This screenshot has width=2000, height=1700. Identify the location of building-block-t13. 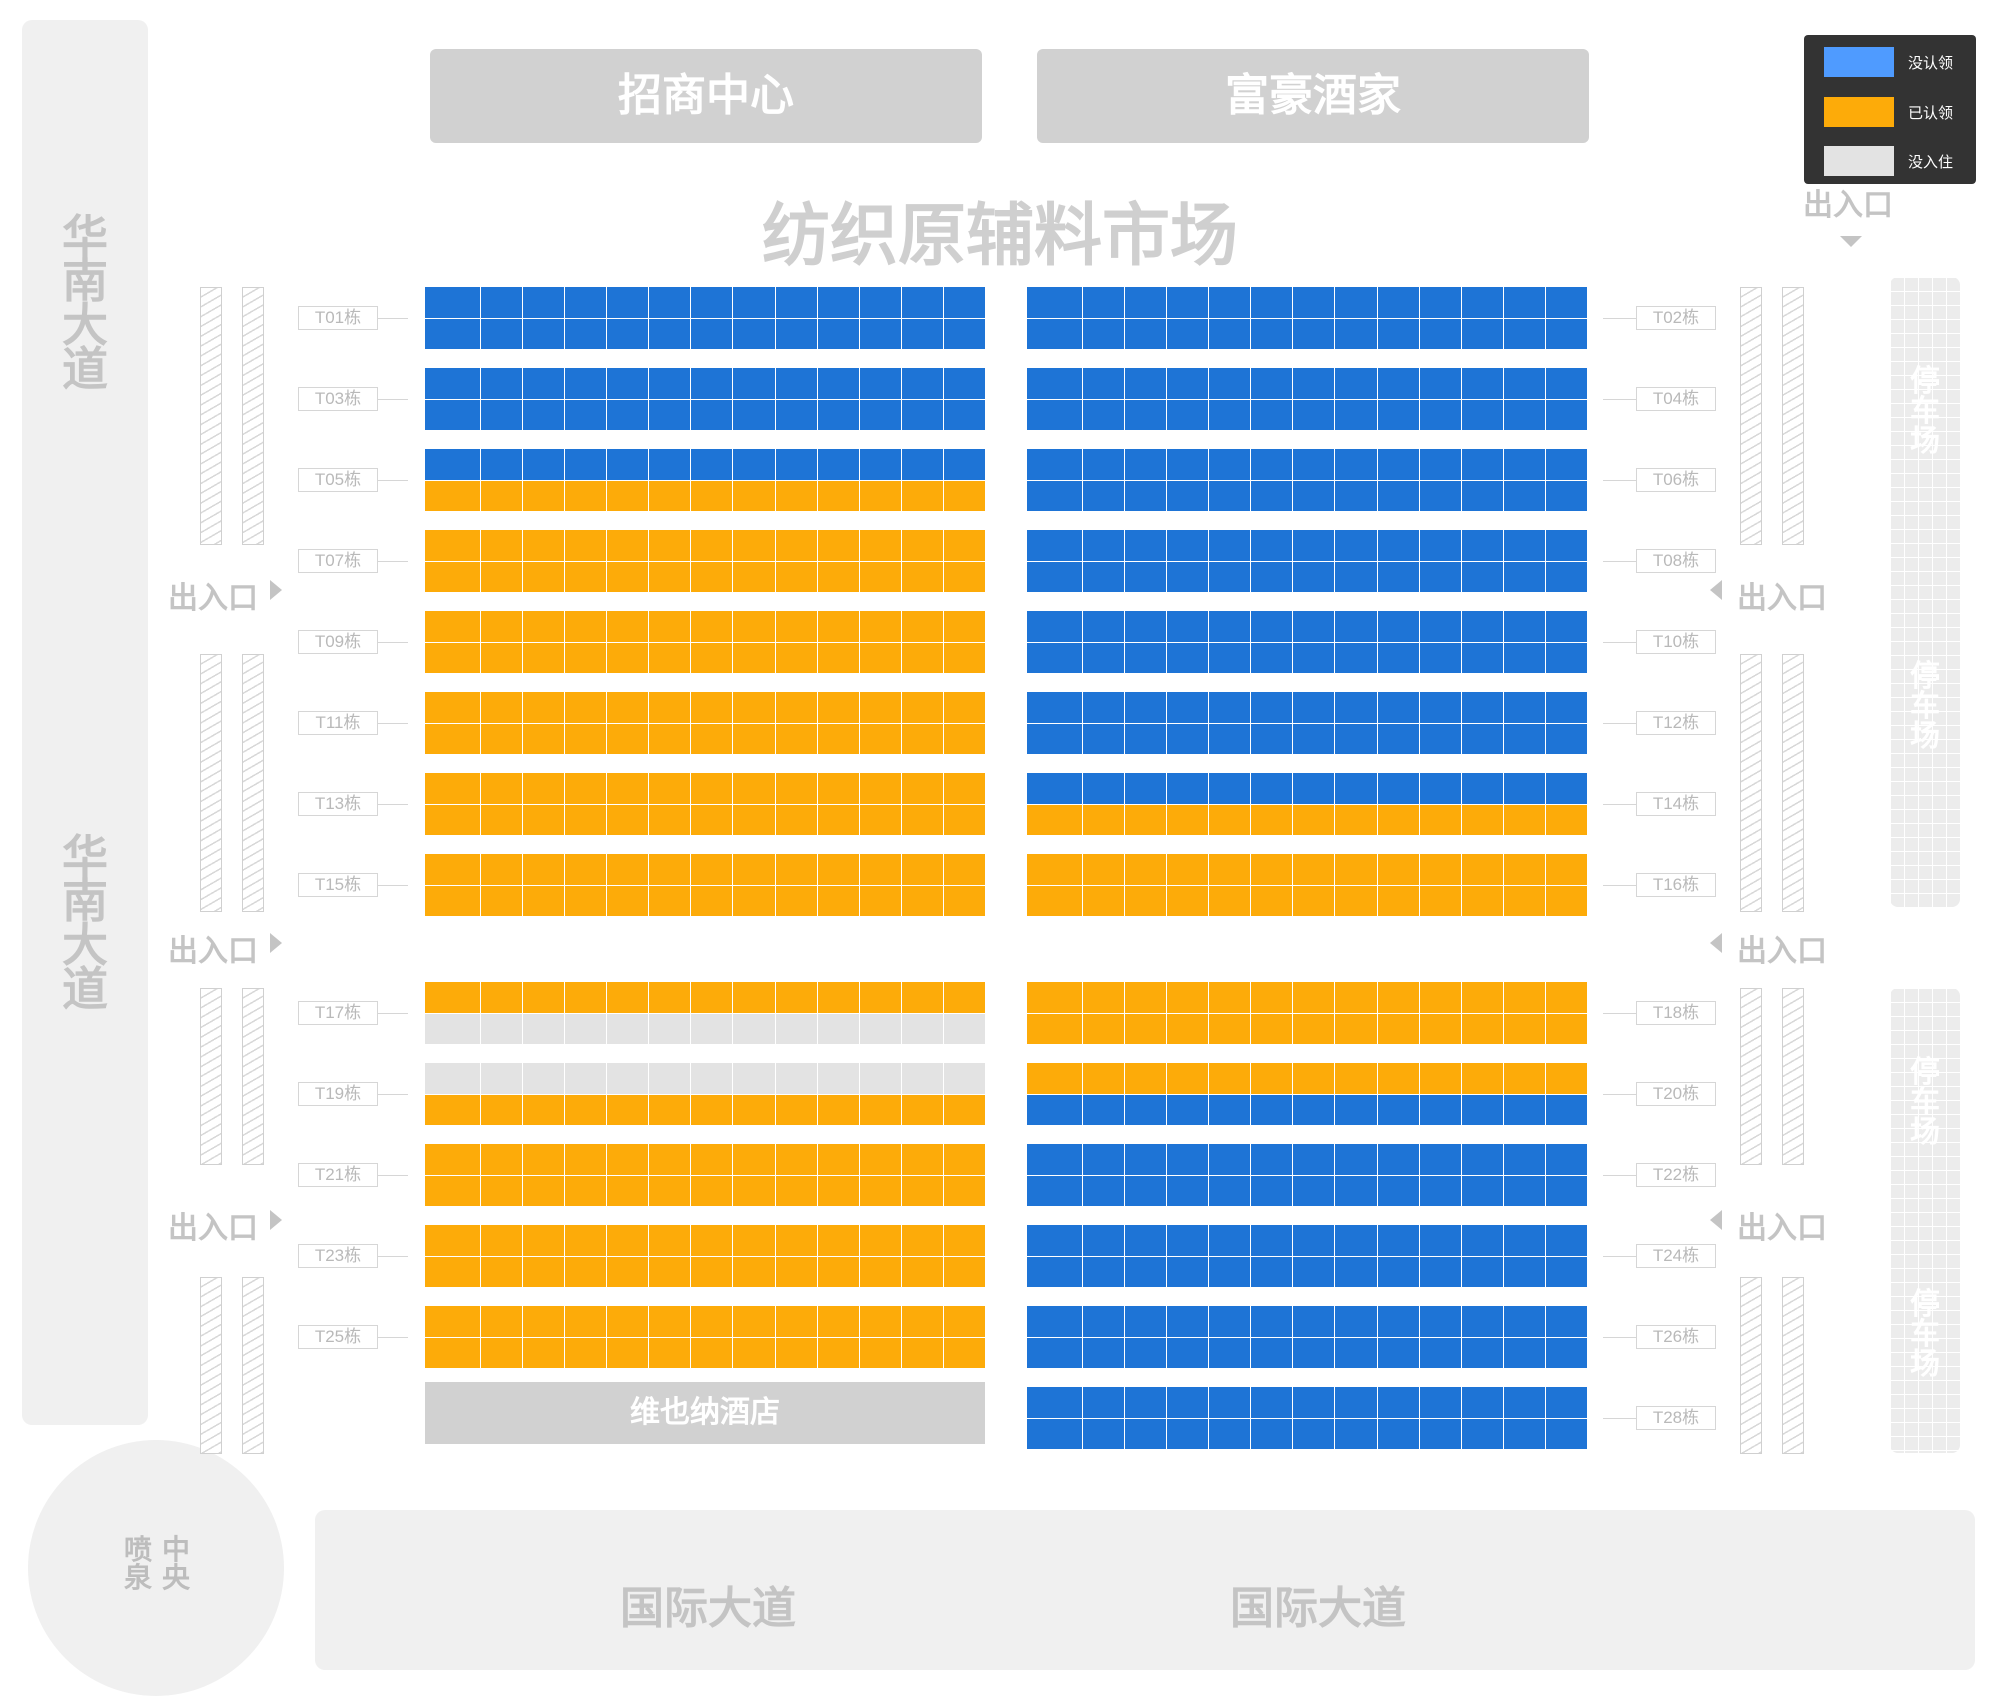
(705, 804).